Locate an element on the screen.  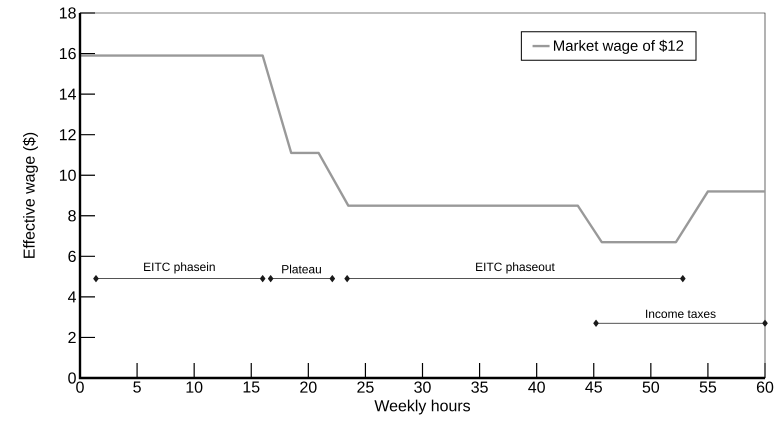
y-tick-label: 18 is located at coordinates (68, 13).